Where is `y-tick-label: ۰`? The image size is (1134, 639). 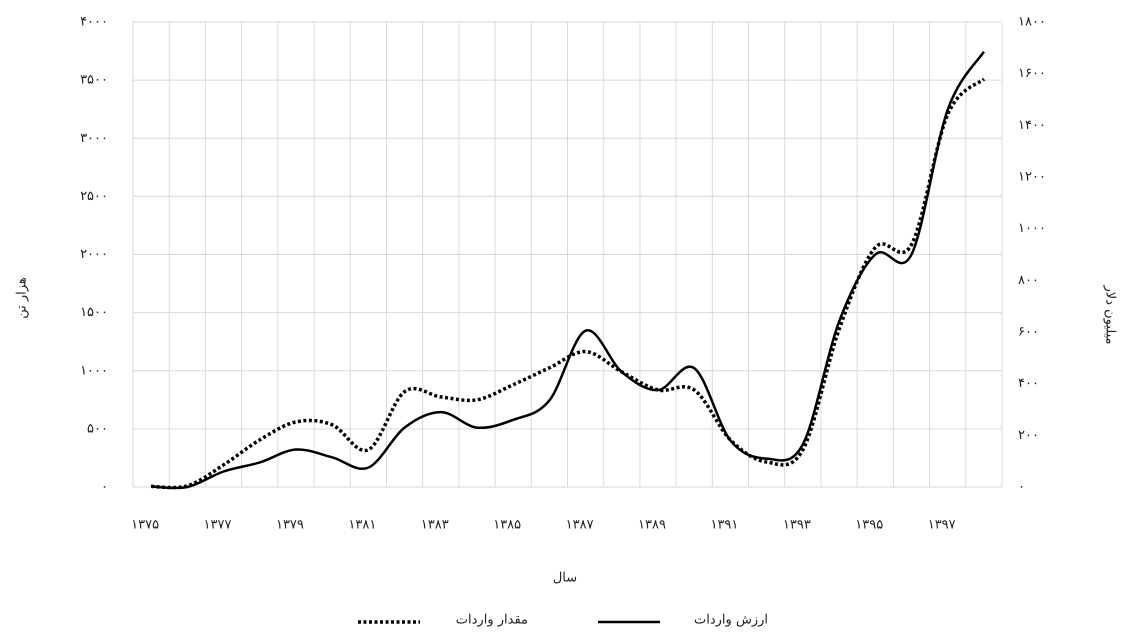 y-tick-label: ۰ is located at coordinates (104, 487).